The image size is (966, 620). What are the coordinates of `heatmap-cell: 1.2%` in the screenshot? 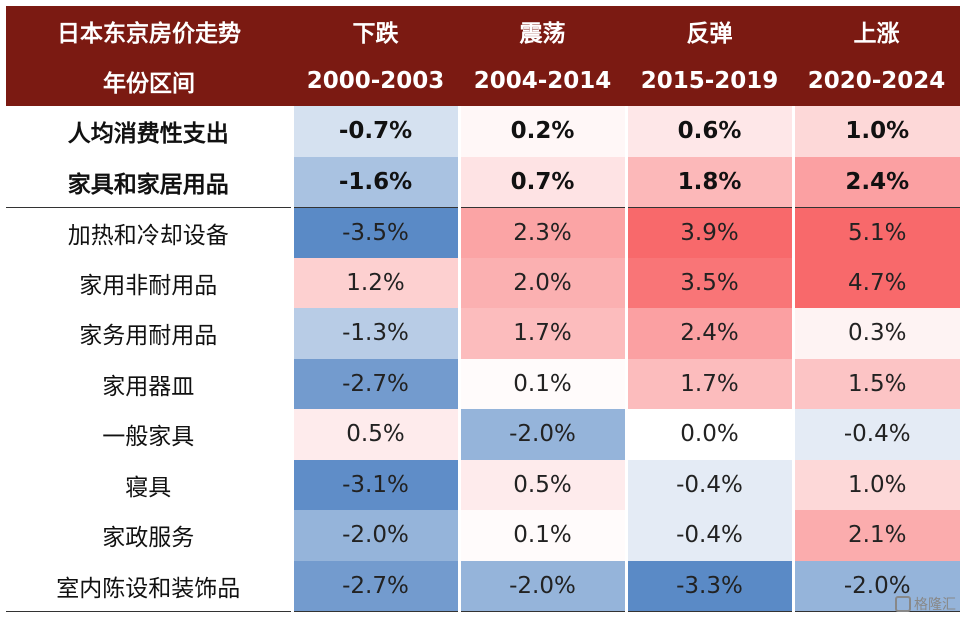 It's located at (376, 282).